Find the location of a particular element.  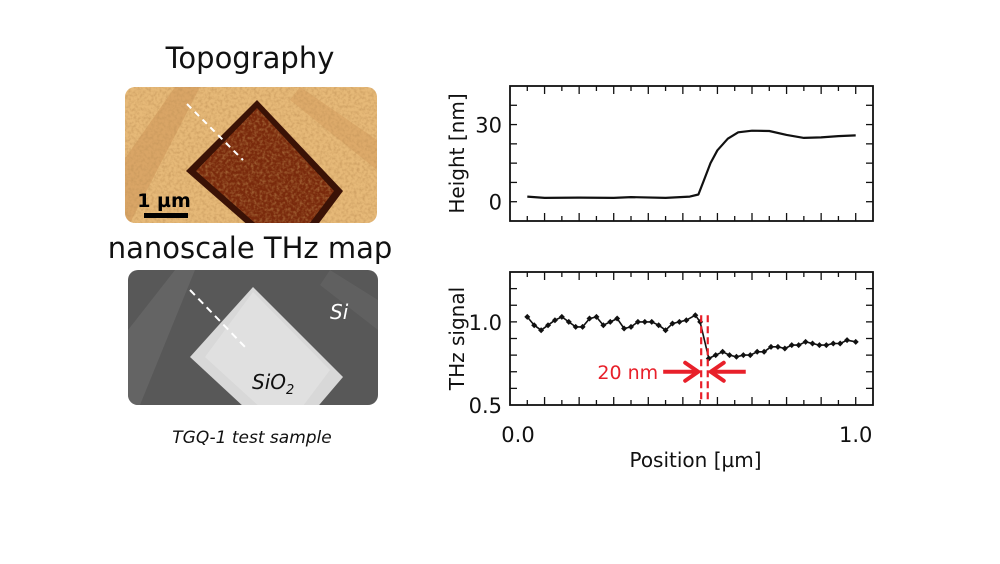

thz-map-title: nanoscale THz map is located at coordinates (250, 248).